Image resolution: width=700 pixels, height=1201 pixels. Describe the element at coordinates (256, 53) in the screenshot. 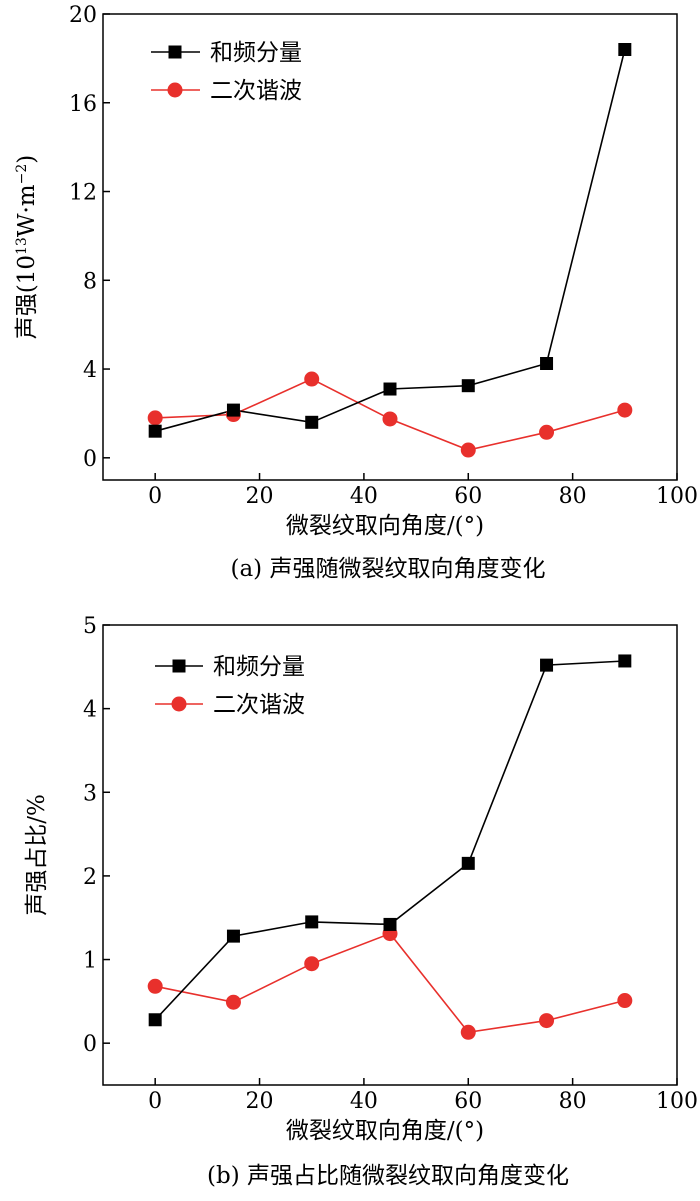

I see `legend-a-label-series-1: 和频分量` at that location.